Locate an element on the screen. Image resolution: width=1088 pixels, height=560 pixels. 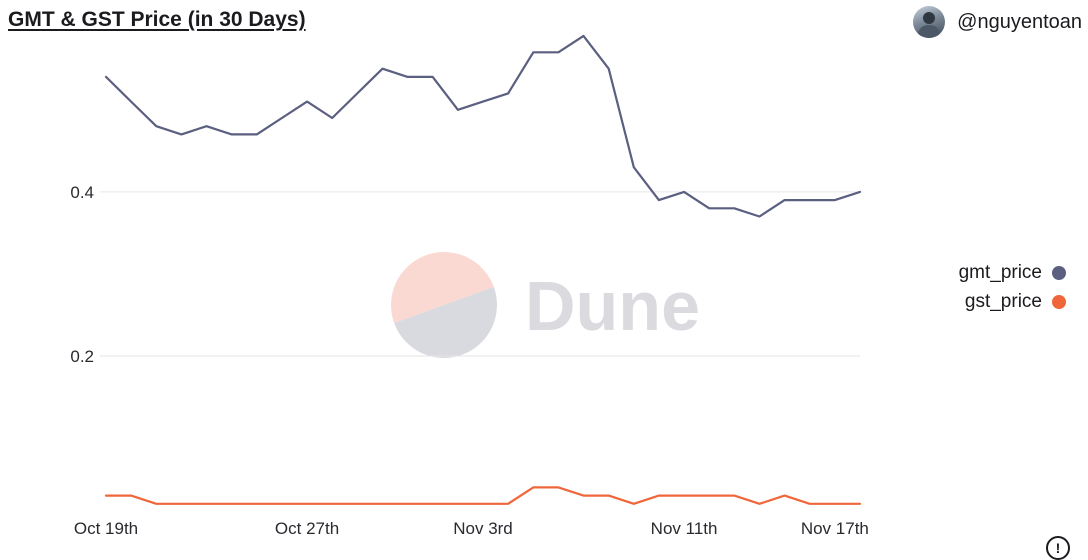
author-name: @nguyentoan is located at coordinates (1019, 21).